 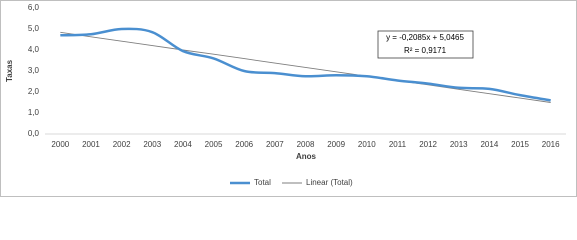 What do you see at coordinates (60, 144) in the screenshot?
I see `x-tick-label: 2000` at bounding box center [60, 144].